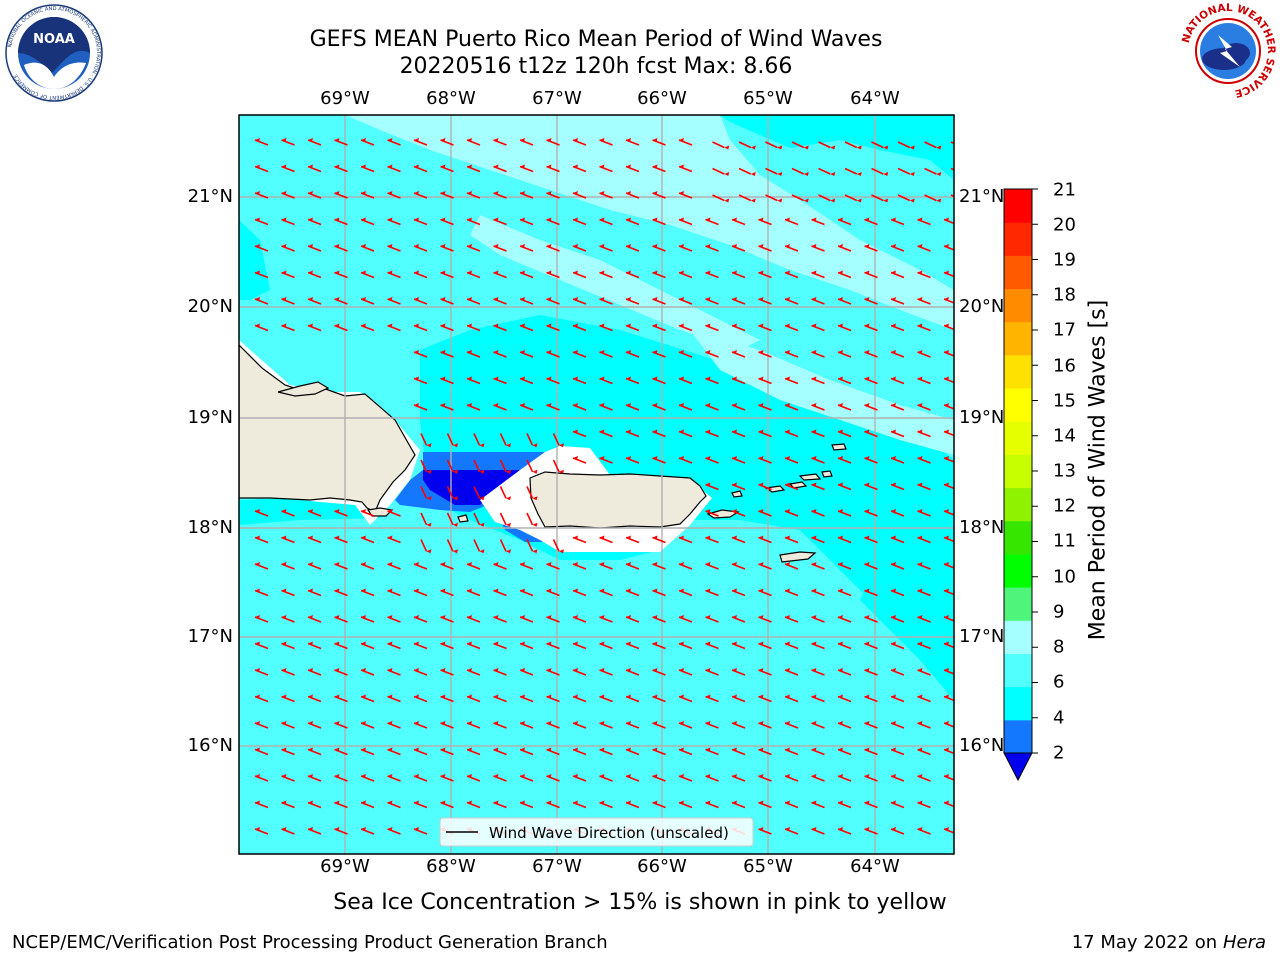 This screenshot has width=1280, height=960. I want to click on colorbar-tick-label: 8, so click(1059, 647).